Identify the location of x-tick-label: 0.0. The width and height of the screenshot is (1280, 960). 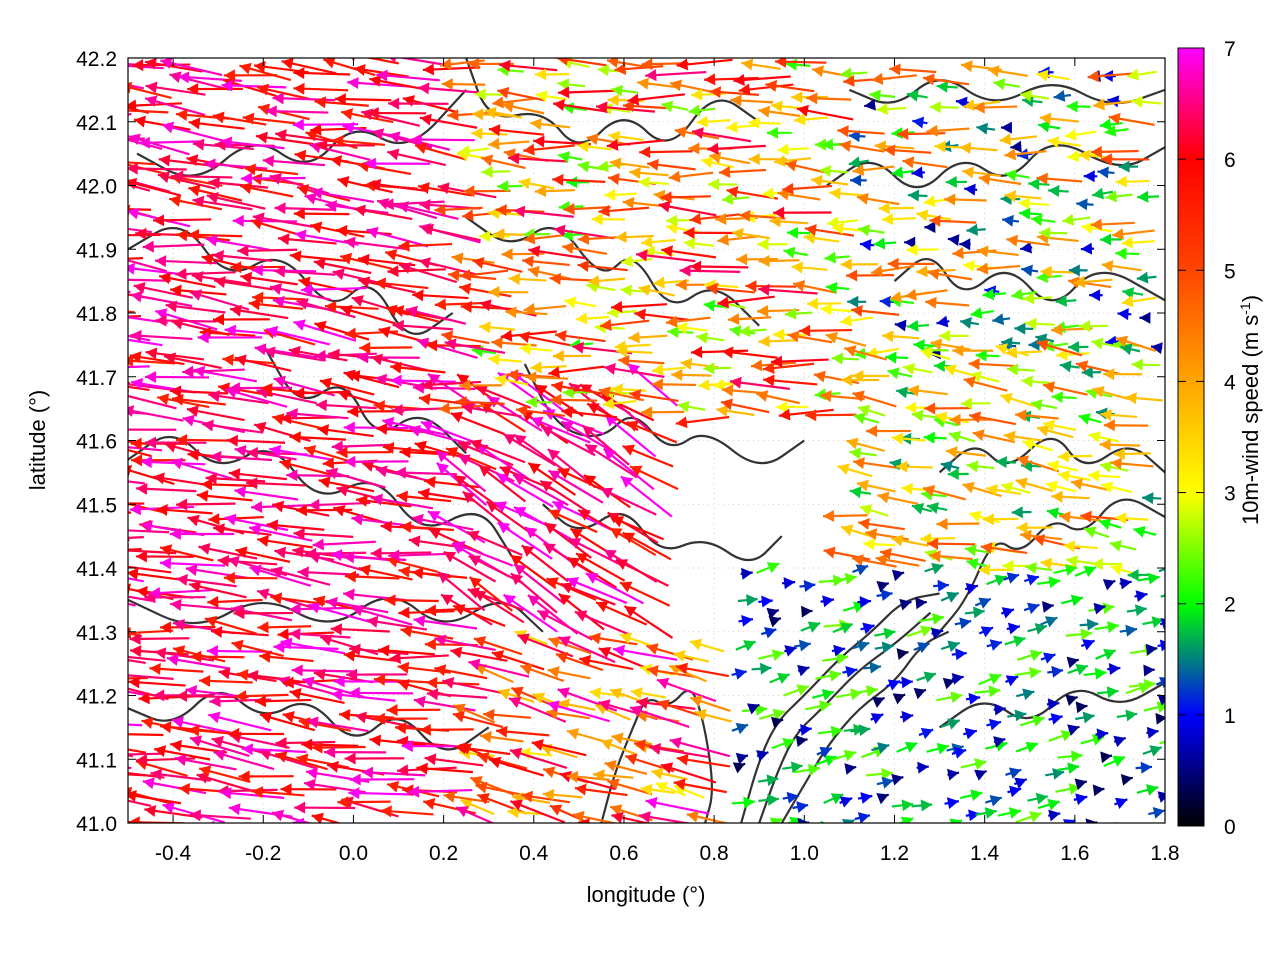
(353, 853).